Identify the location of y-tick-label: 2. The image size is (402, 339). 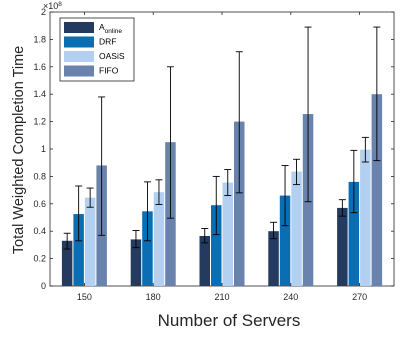
(43, 12).